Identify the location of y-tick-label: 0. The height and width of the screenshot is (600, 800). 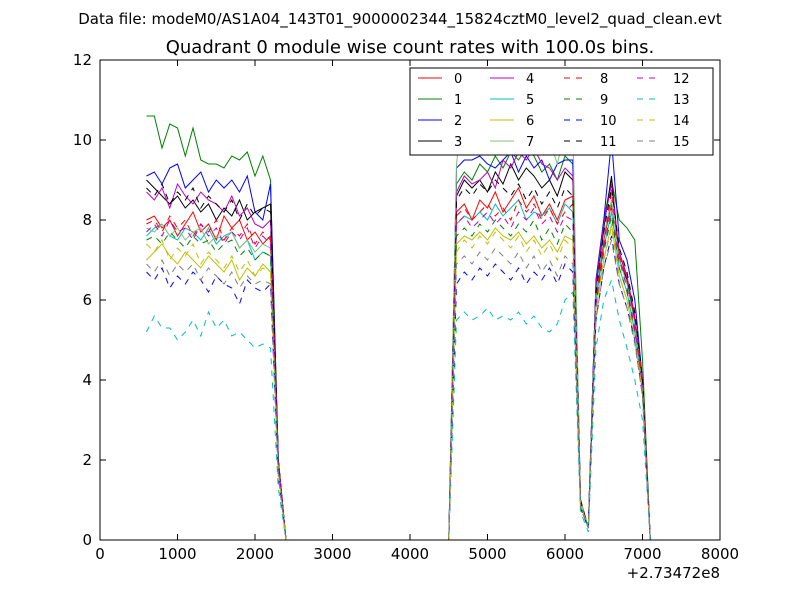
(87, 540).